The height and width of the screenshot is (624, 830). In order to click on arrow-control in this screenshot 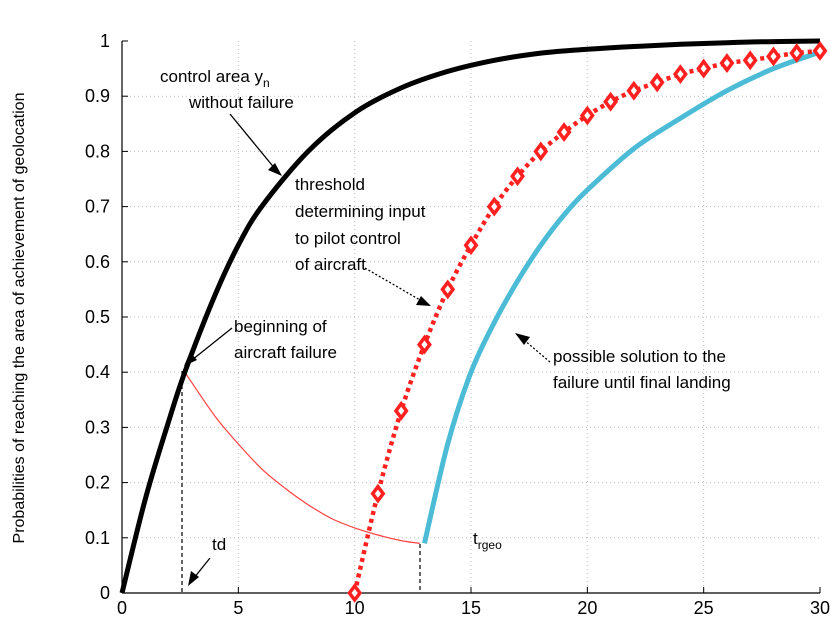, I will do `click(253, 142)`.